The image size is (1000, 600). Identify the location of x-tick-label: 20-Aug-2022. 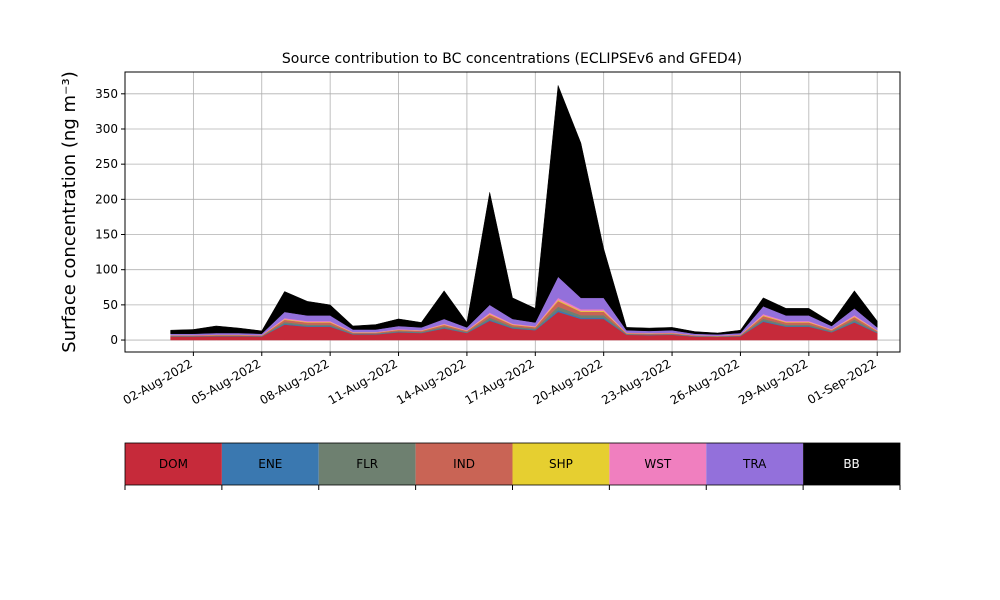
(568, 381).